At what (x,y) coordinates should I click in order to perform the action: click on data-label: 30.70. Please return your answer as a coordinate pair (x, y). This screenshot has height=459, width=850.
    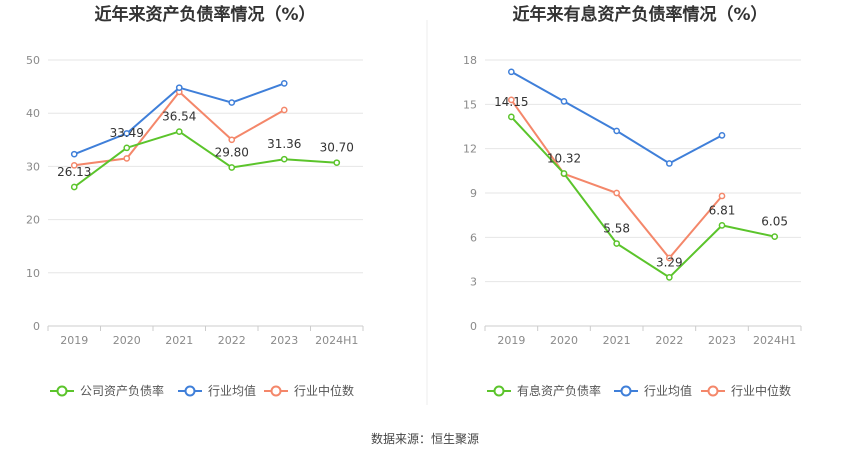
    Looking at the image, I should click on (337, 148).